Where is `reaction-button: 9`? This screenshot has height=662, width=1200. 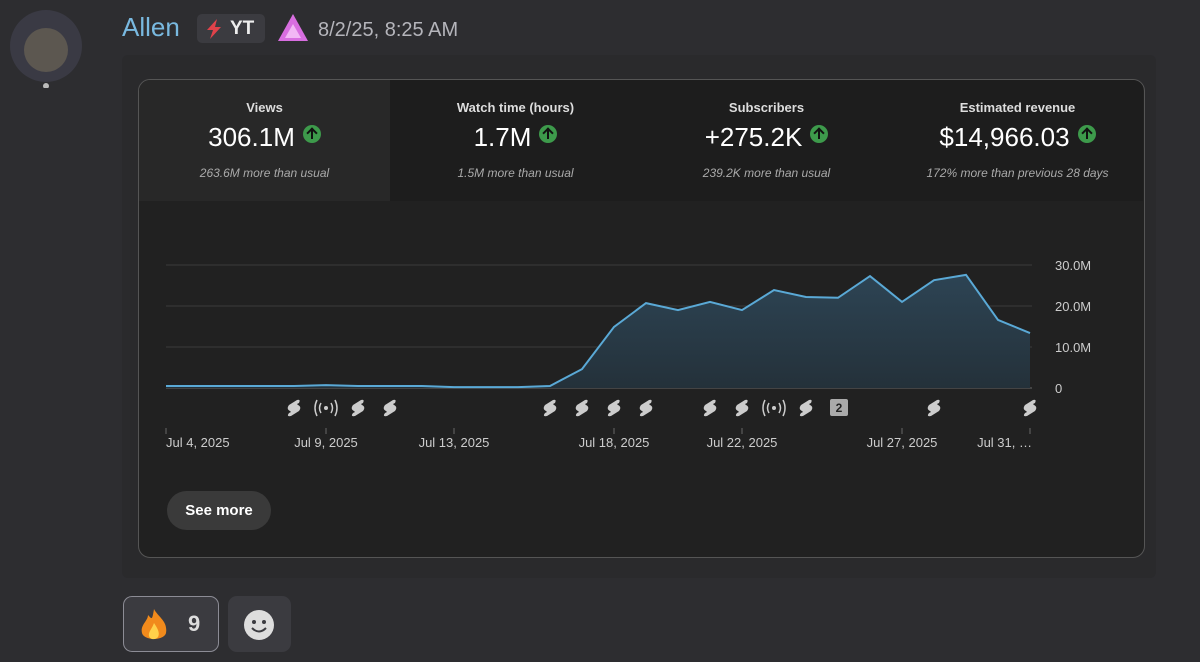
reaction-button: 9 is located at coordinates (171, 624).